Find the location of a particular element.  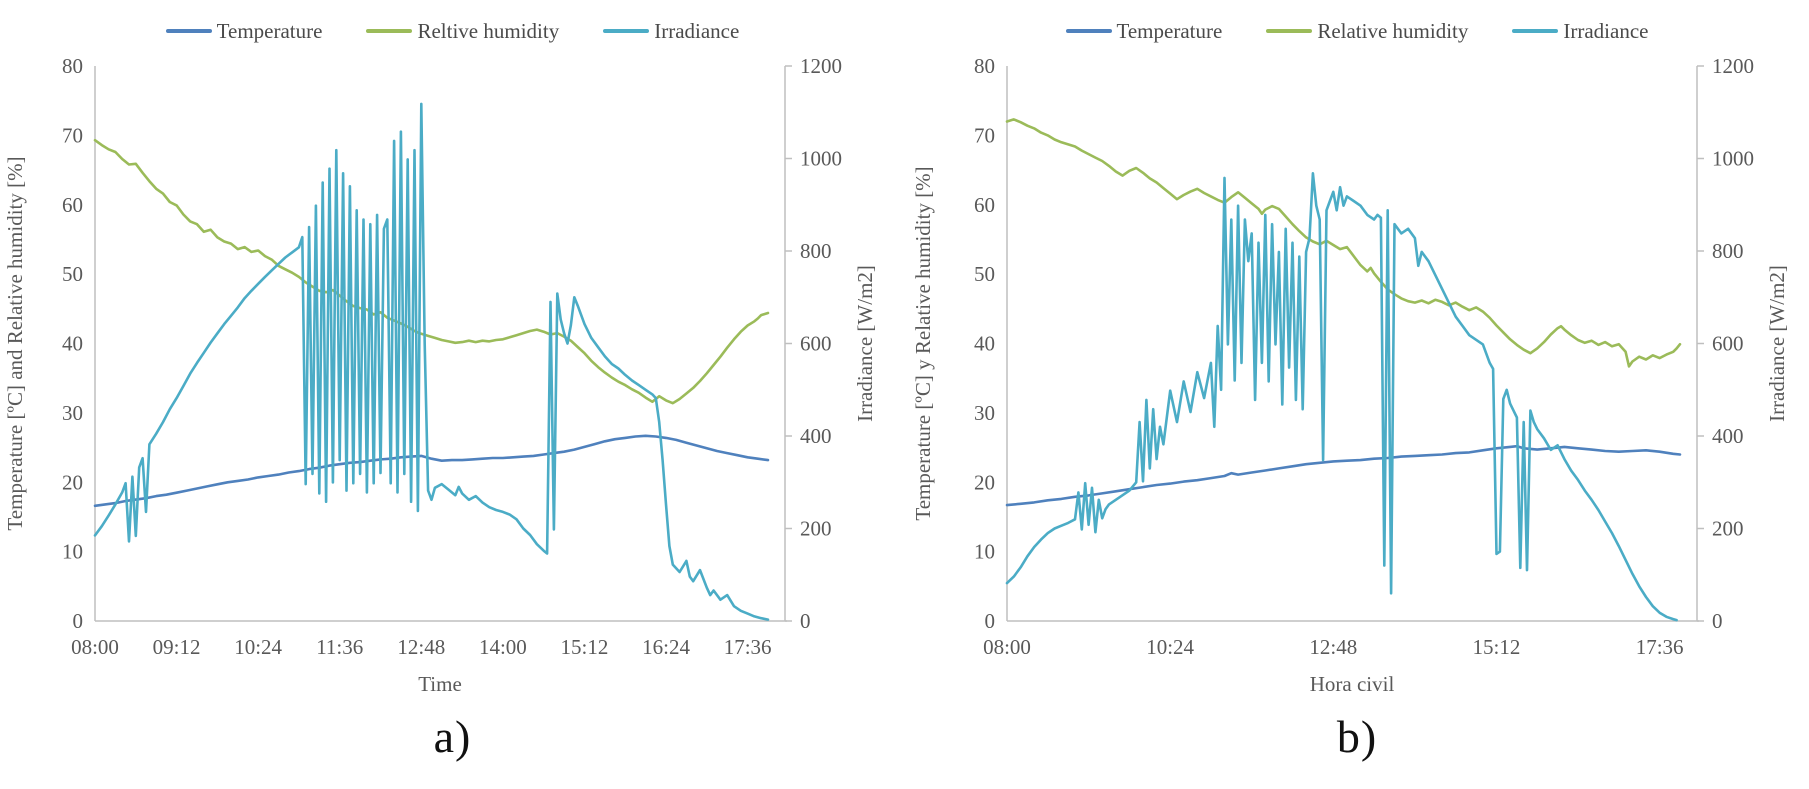

x-axis-title: Hora civil is located at coordinates (1352, 684).